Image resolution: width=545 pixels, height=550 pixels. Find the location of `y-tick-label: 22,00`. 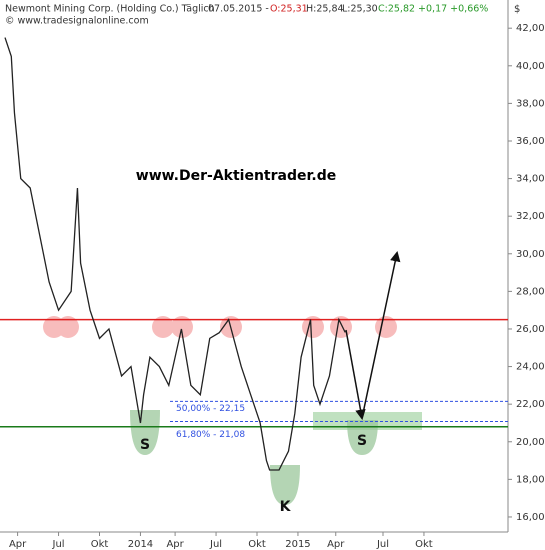

y-tick-label: 22,00 is located at coordinates (530, 404).